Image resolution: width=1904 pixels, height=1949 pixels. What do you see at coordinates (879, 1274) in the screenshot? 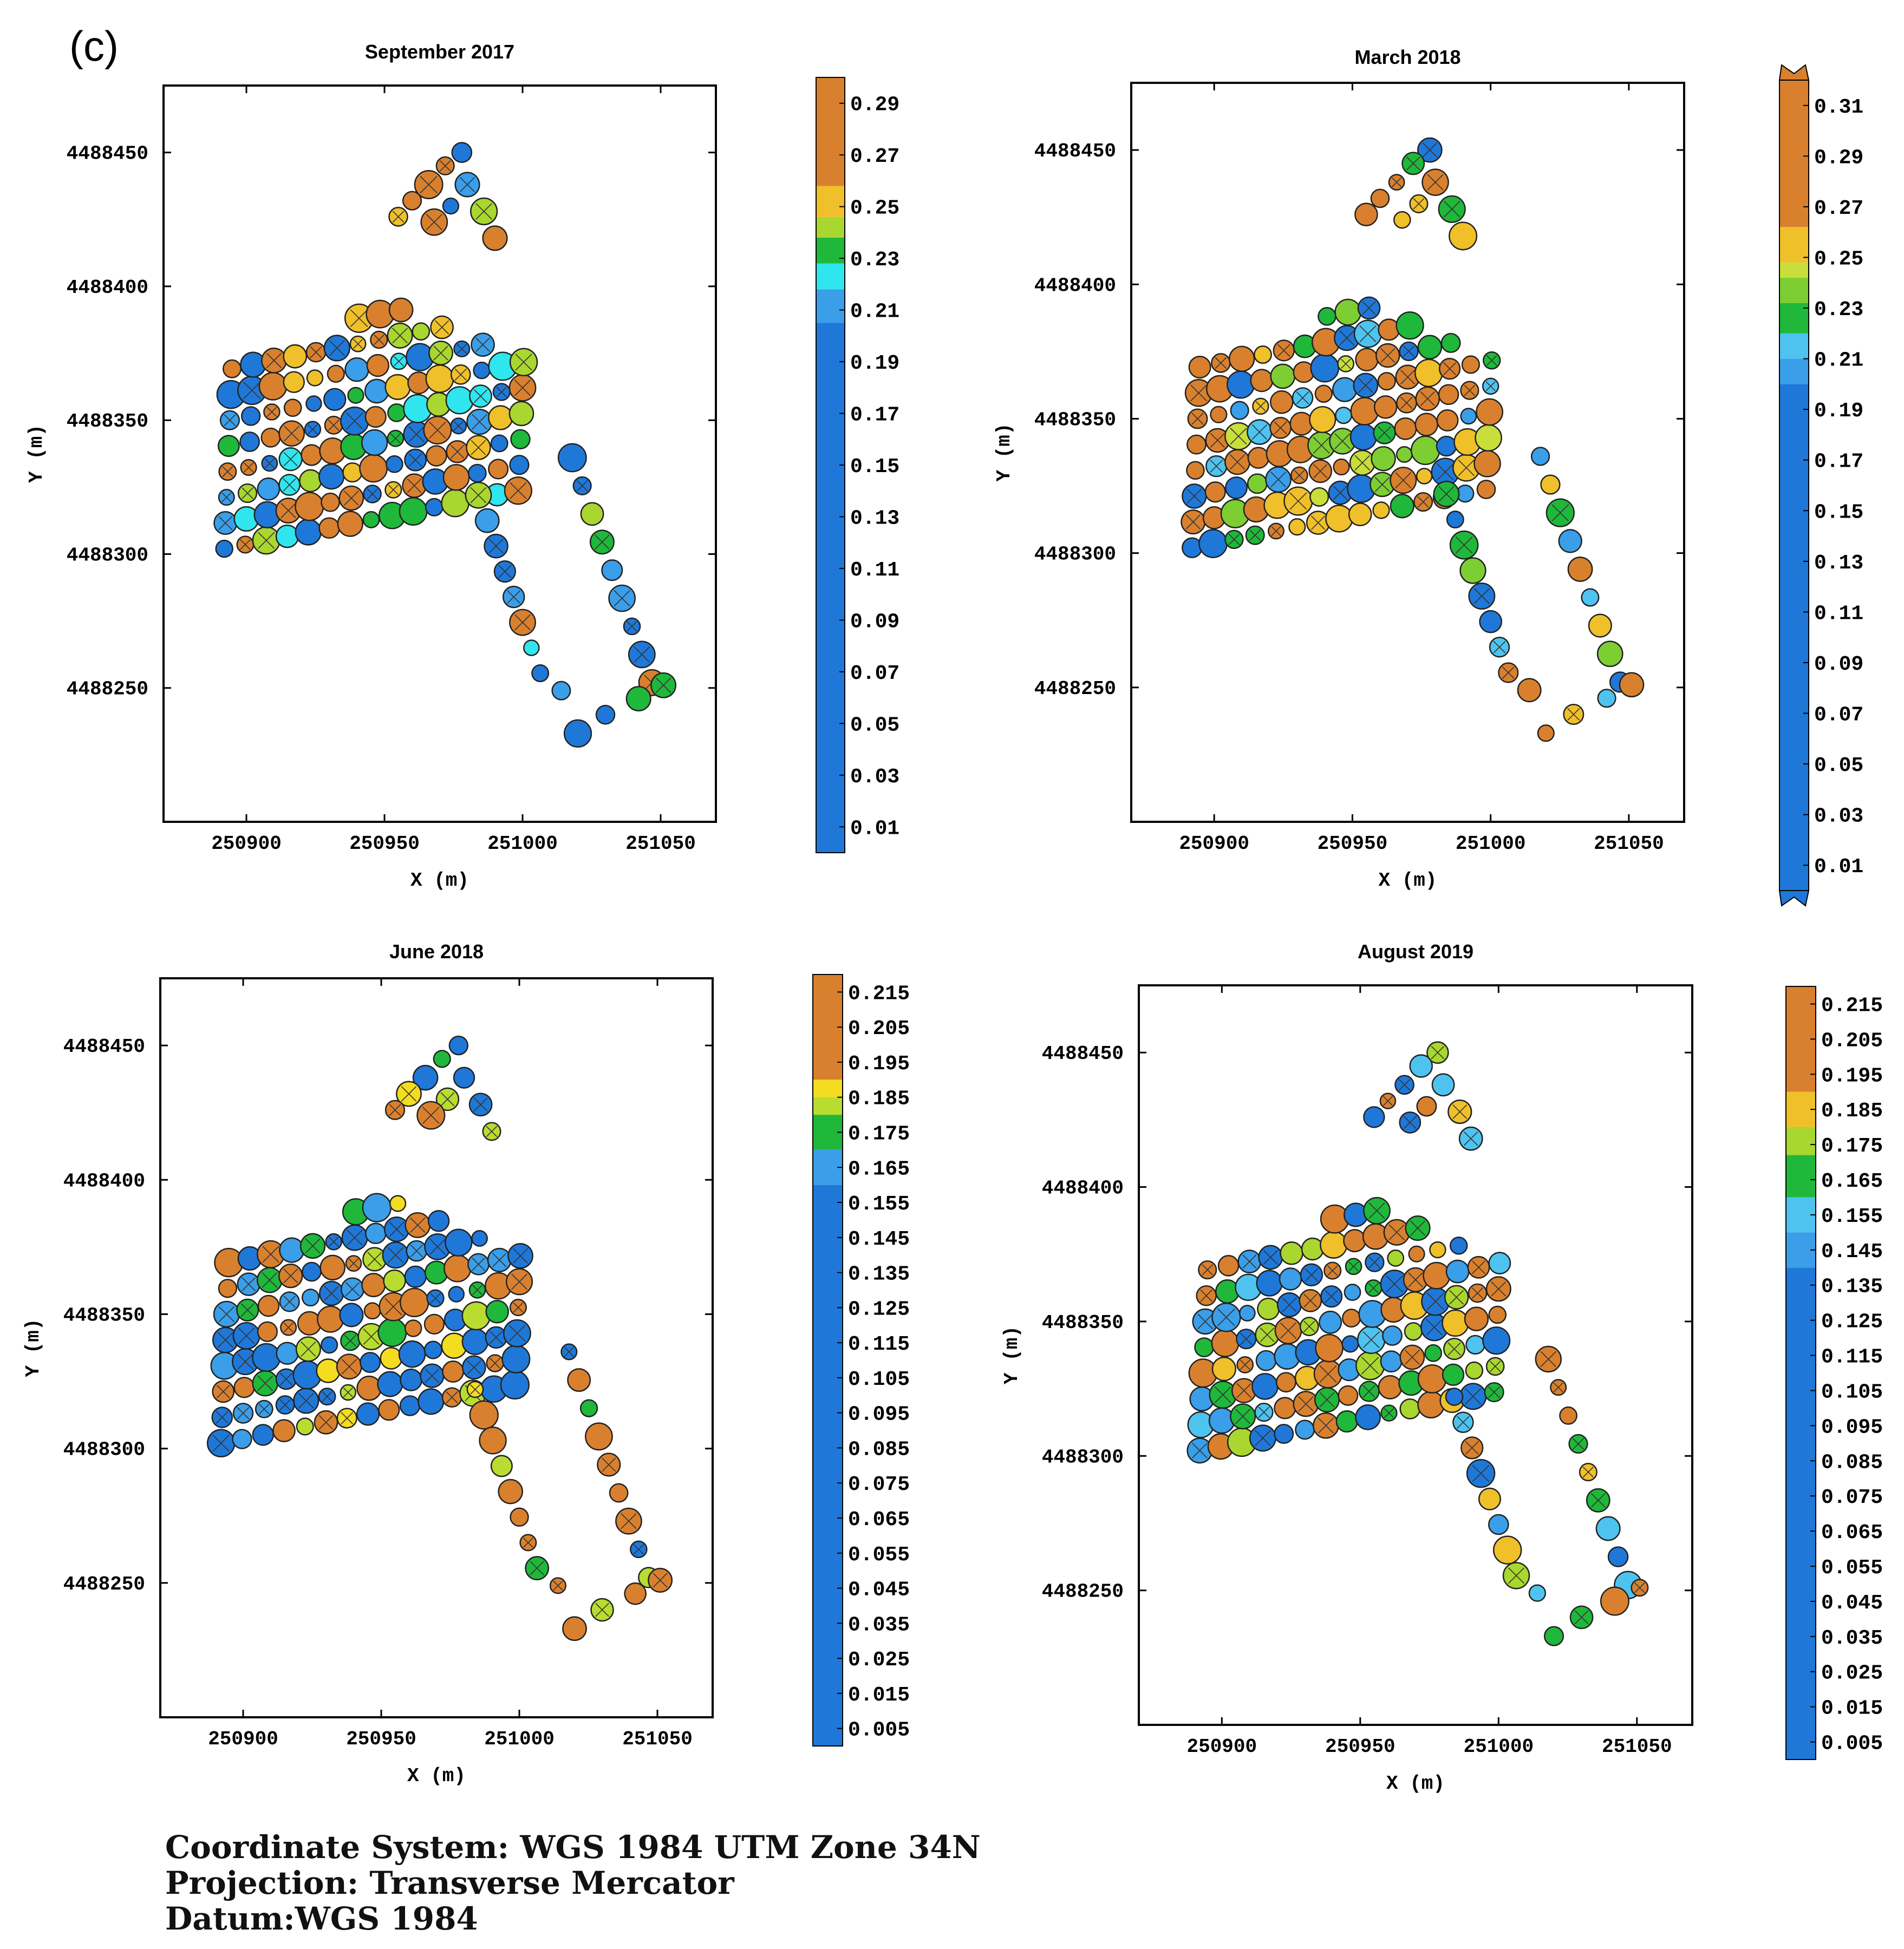
I see `colorbar-label: 0.135` at bounding box center [879, 1274].